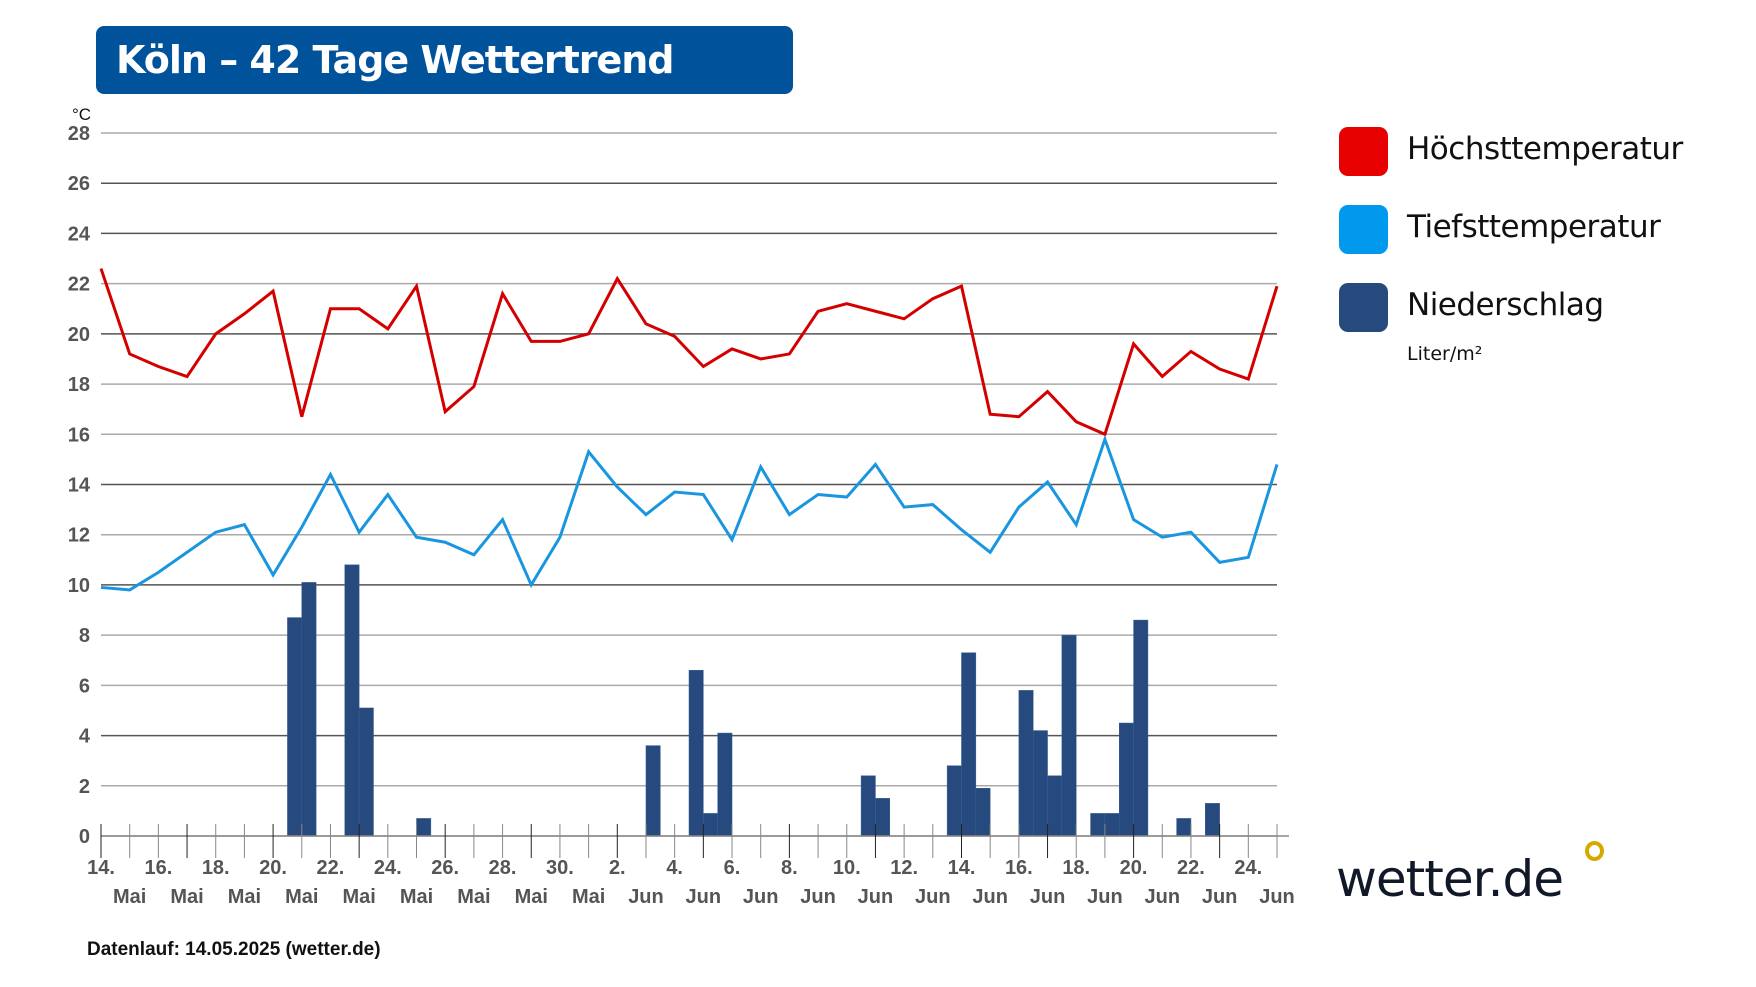  What do you see at coordinates (79, 486) in the screenshot?
I see `y-tick-label: 14` at bounding box center [79, 486].